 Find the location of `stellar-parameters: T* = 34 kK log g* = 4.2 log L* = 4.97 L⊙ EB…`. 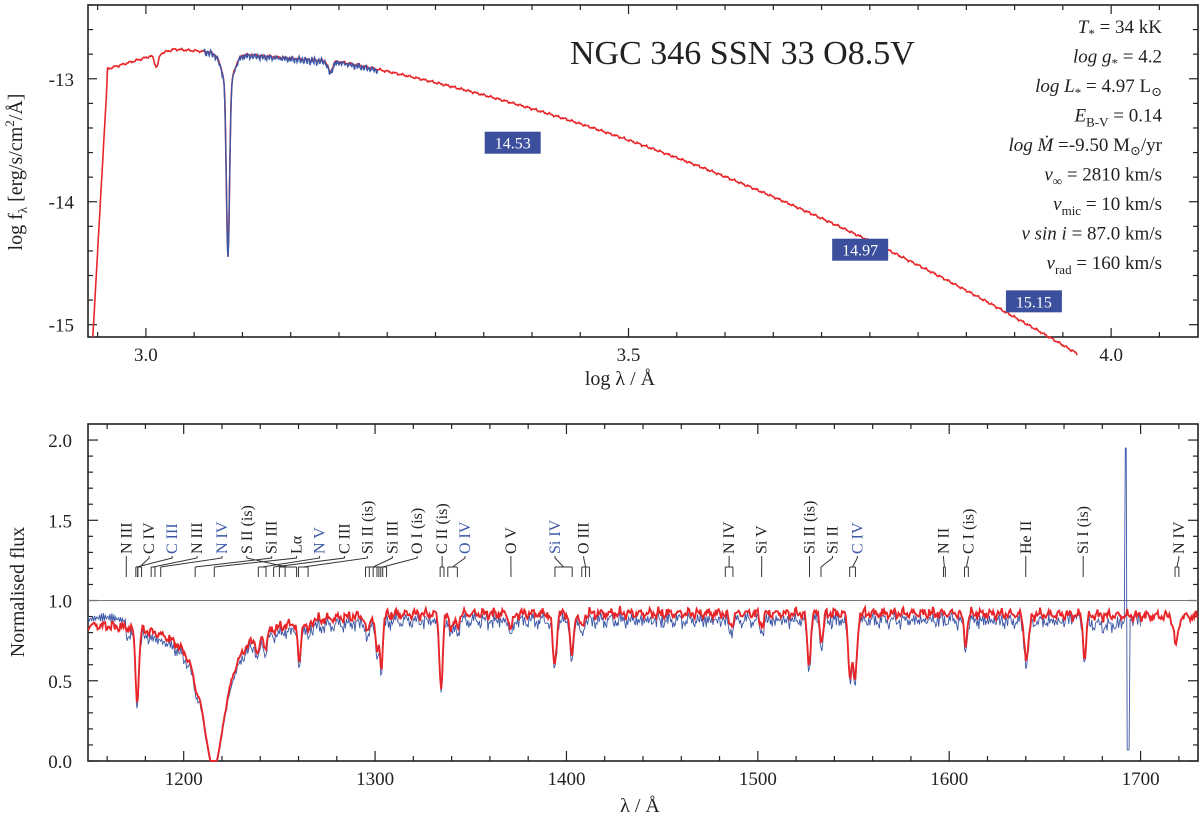

stellar-parameters: T* = 34 kK log g* = 4.2 log L* = 4.97 L⊙ EB… is located at coordinates (1085, 147).